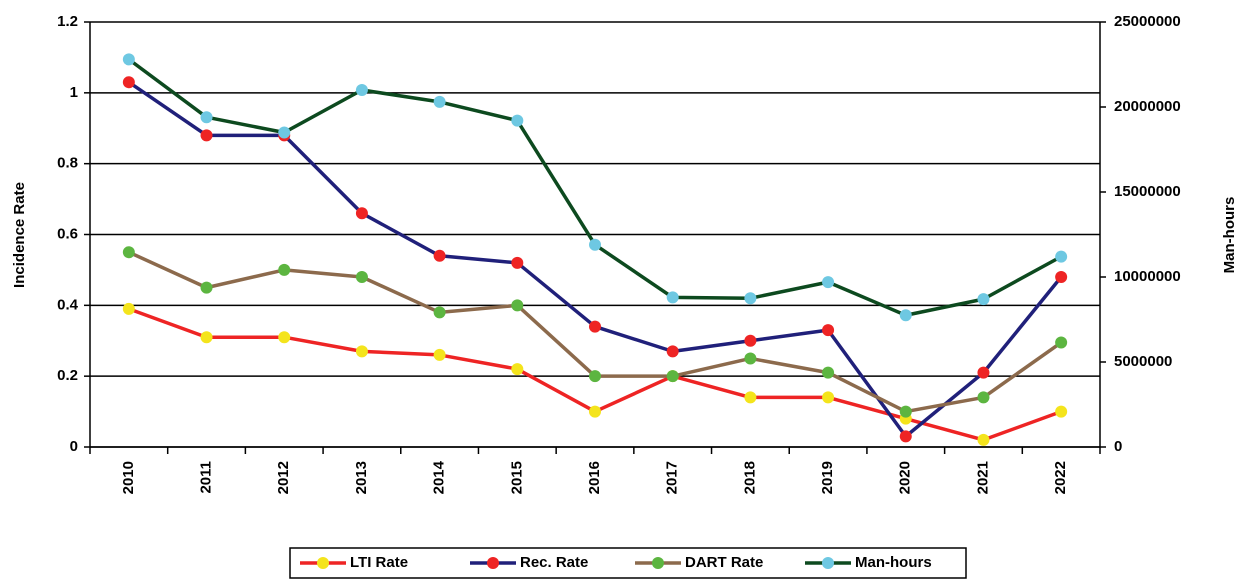 This screenshot has height=585, width=1244. What do you see at coordinates (554, 562) in the screenshot?
I see `legend-label: Rec. Rate` at bounding box center [554, 562].